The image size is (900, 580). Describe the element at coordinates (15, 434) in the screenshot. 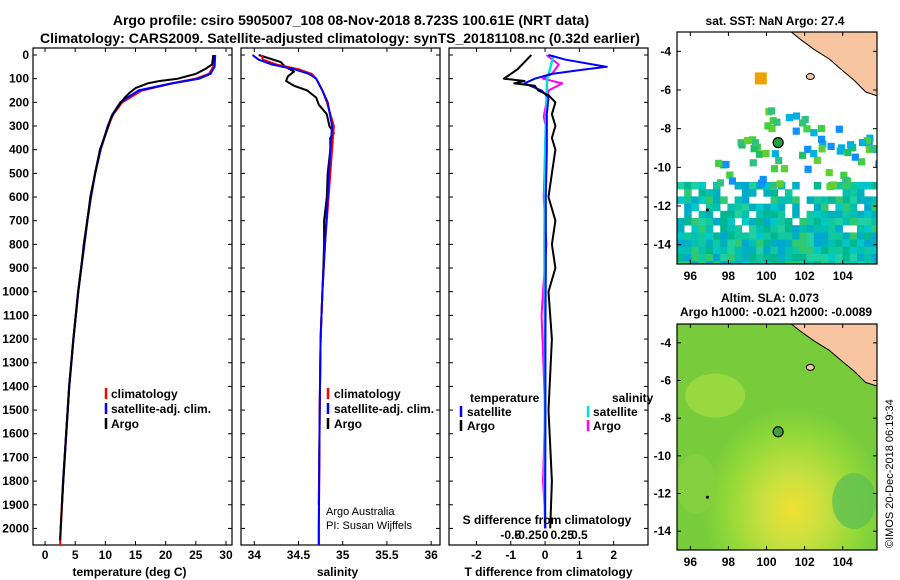

I see `depth-tick-label: 1600` at that location.